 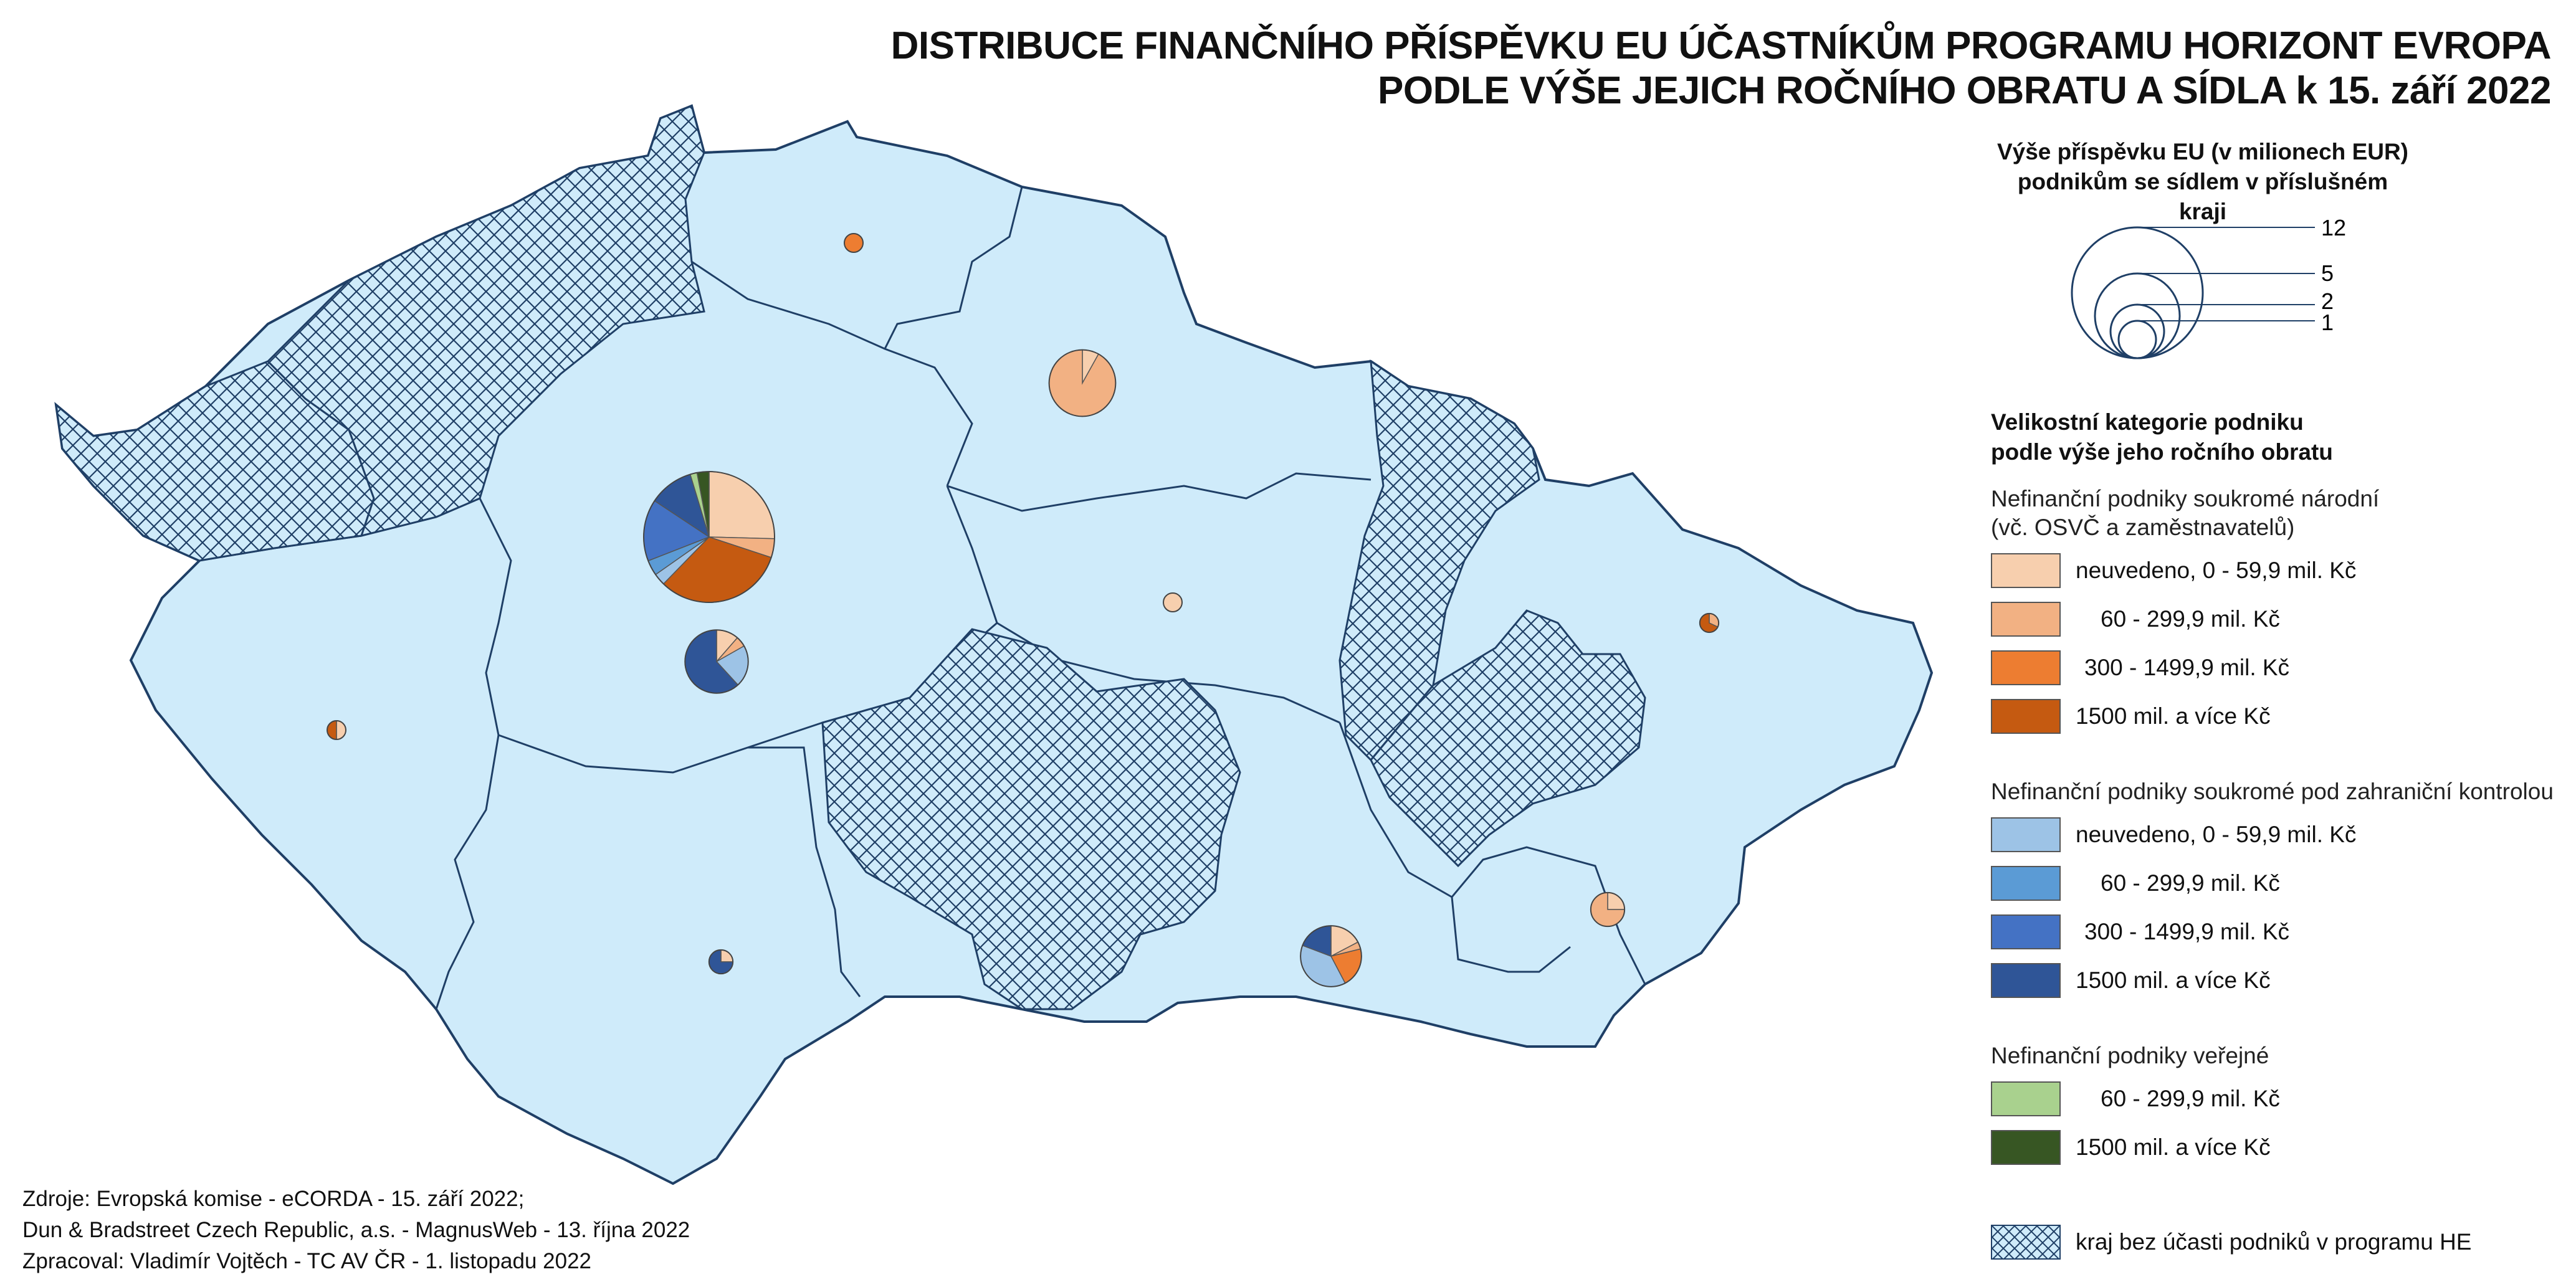 I want to click on size-label-5: 5, so click(x=2328, y=273).